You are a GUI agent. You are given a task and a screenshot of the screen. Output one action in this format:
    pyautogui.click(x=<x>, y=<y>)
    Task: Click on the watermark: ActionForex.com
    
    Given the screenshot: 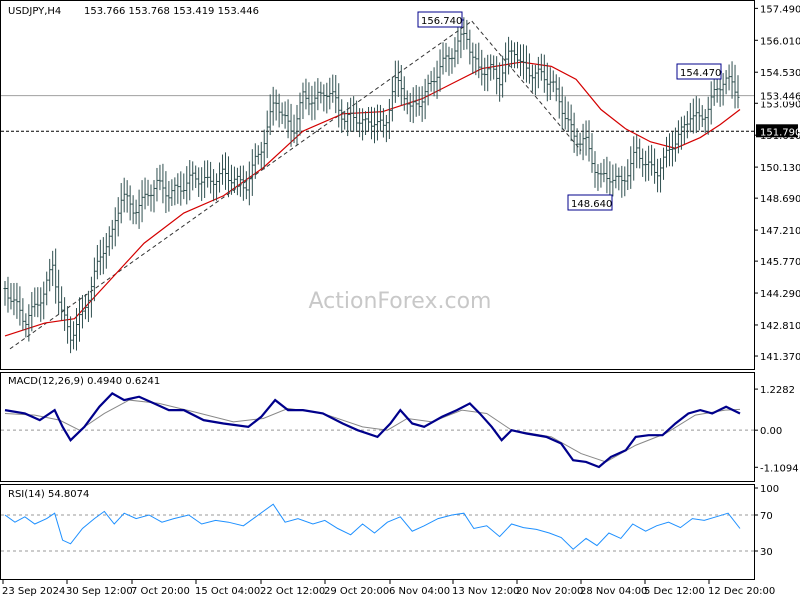 What is the action you would take?
    pyautogui.click(x=400, y=301)
    